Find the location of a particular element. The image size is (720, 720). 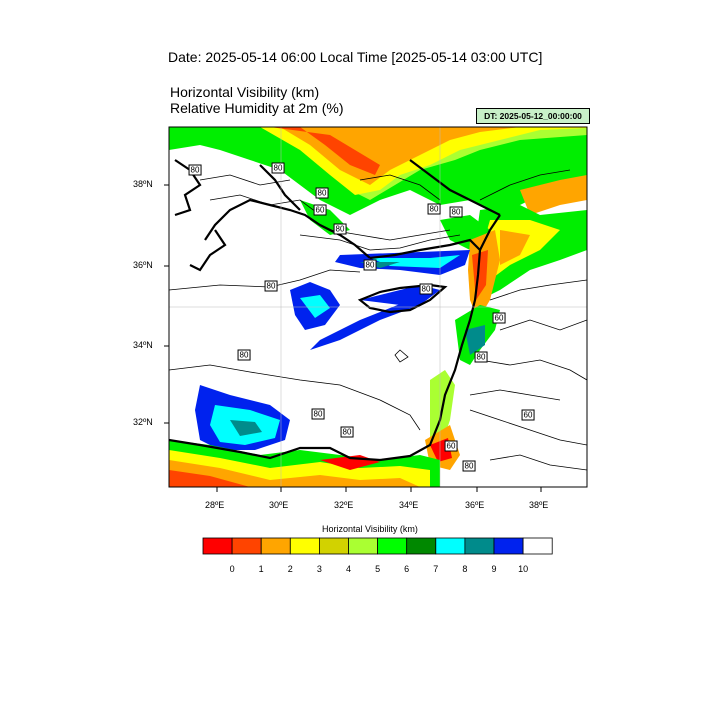

lat-tick-32n: 32ºN is located at coordinates (143, 422).